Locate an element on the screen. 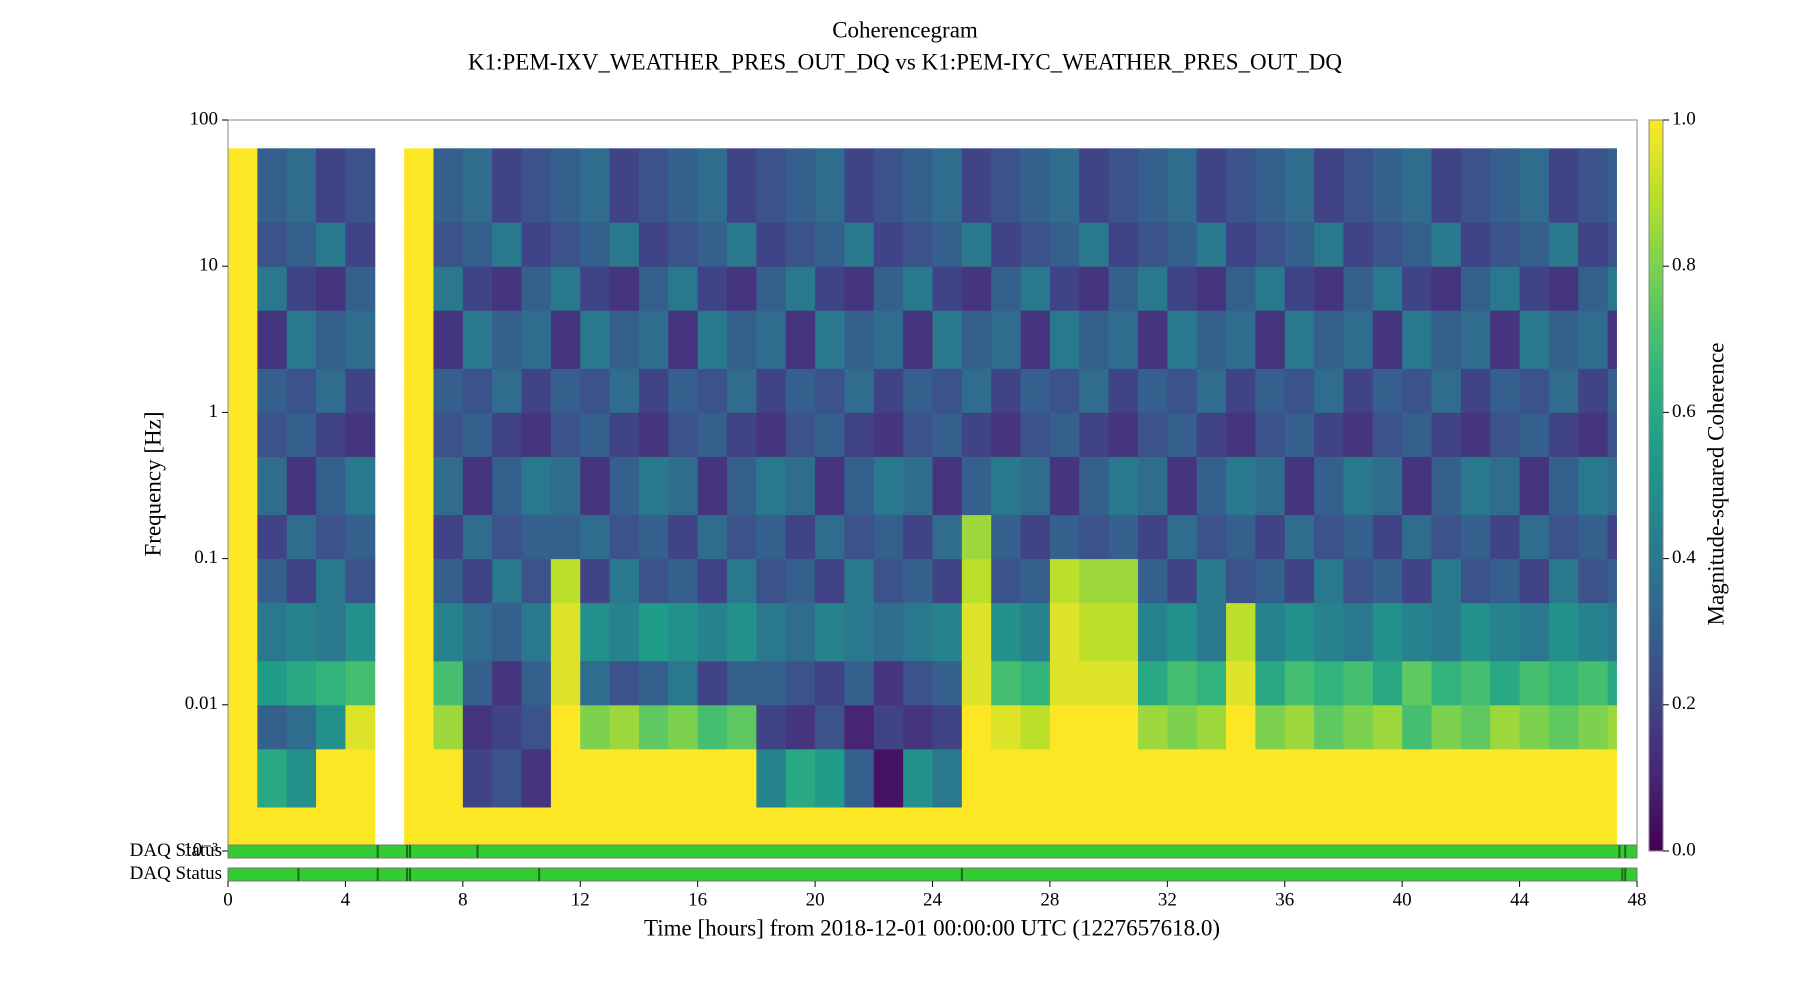 The image size is (1800, 1000). x-tick-label: 4 is located at coordinates (346, 899).